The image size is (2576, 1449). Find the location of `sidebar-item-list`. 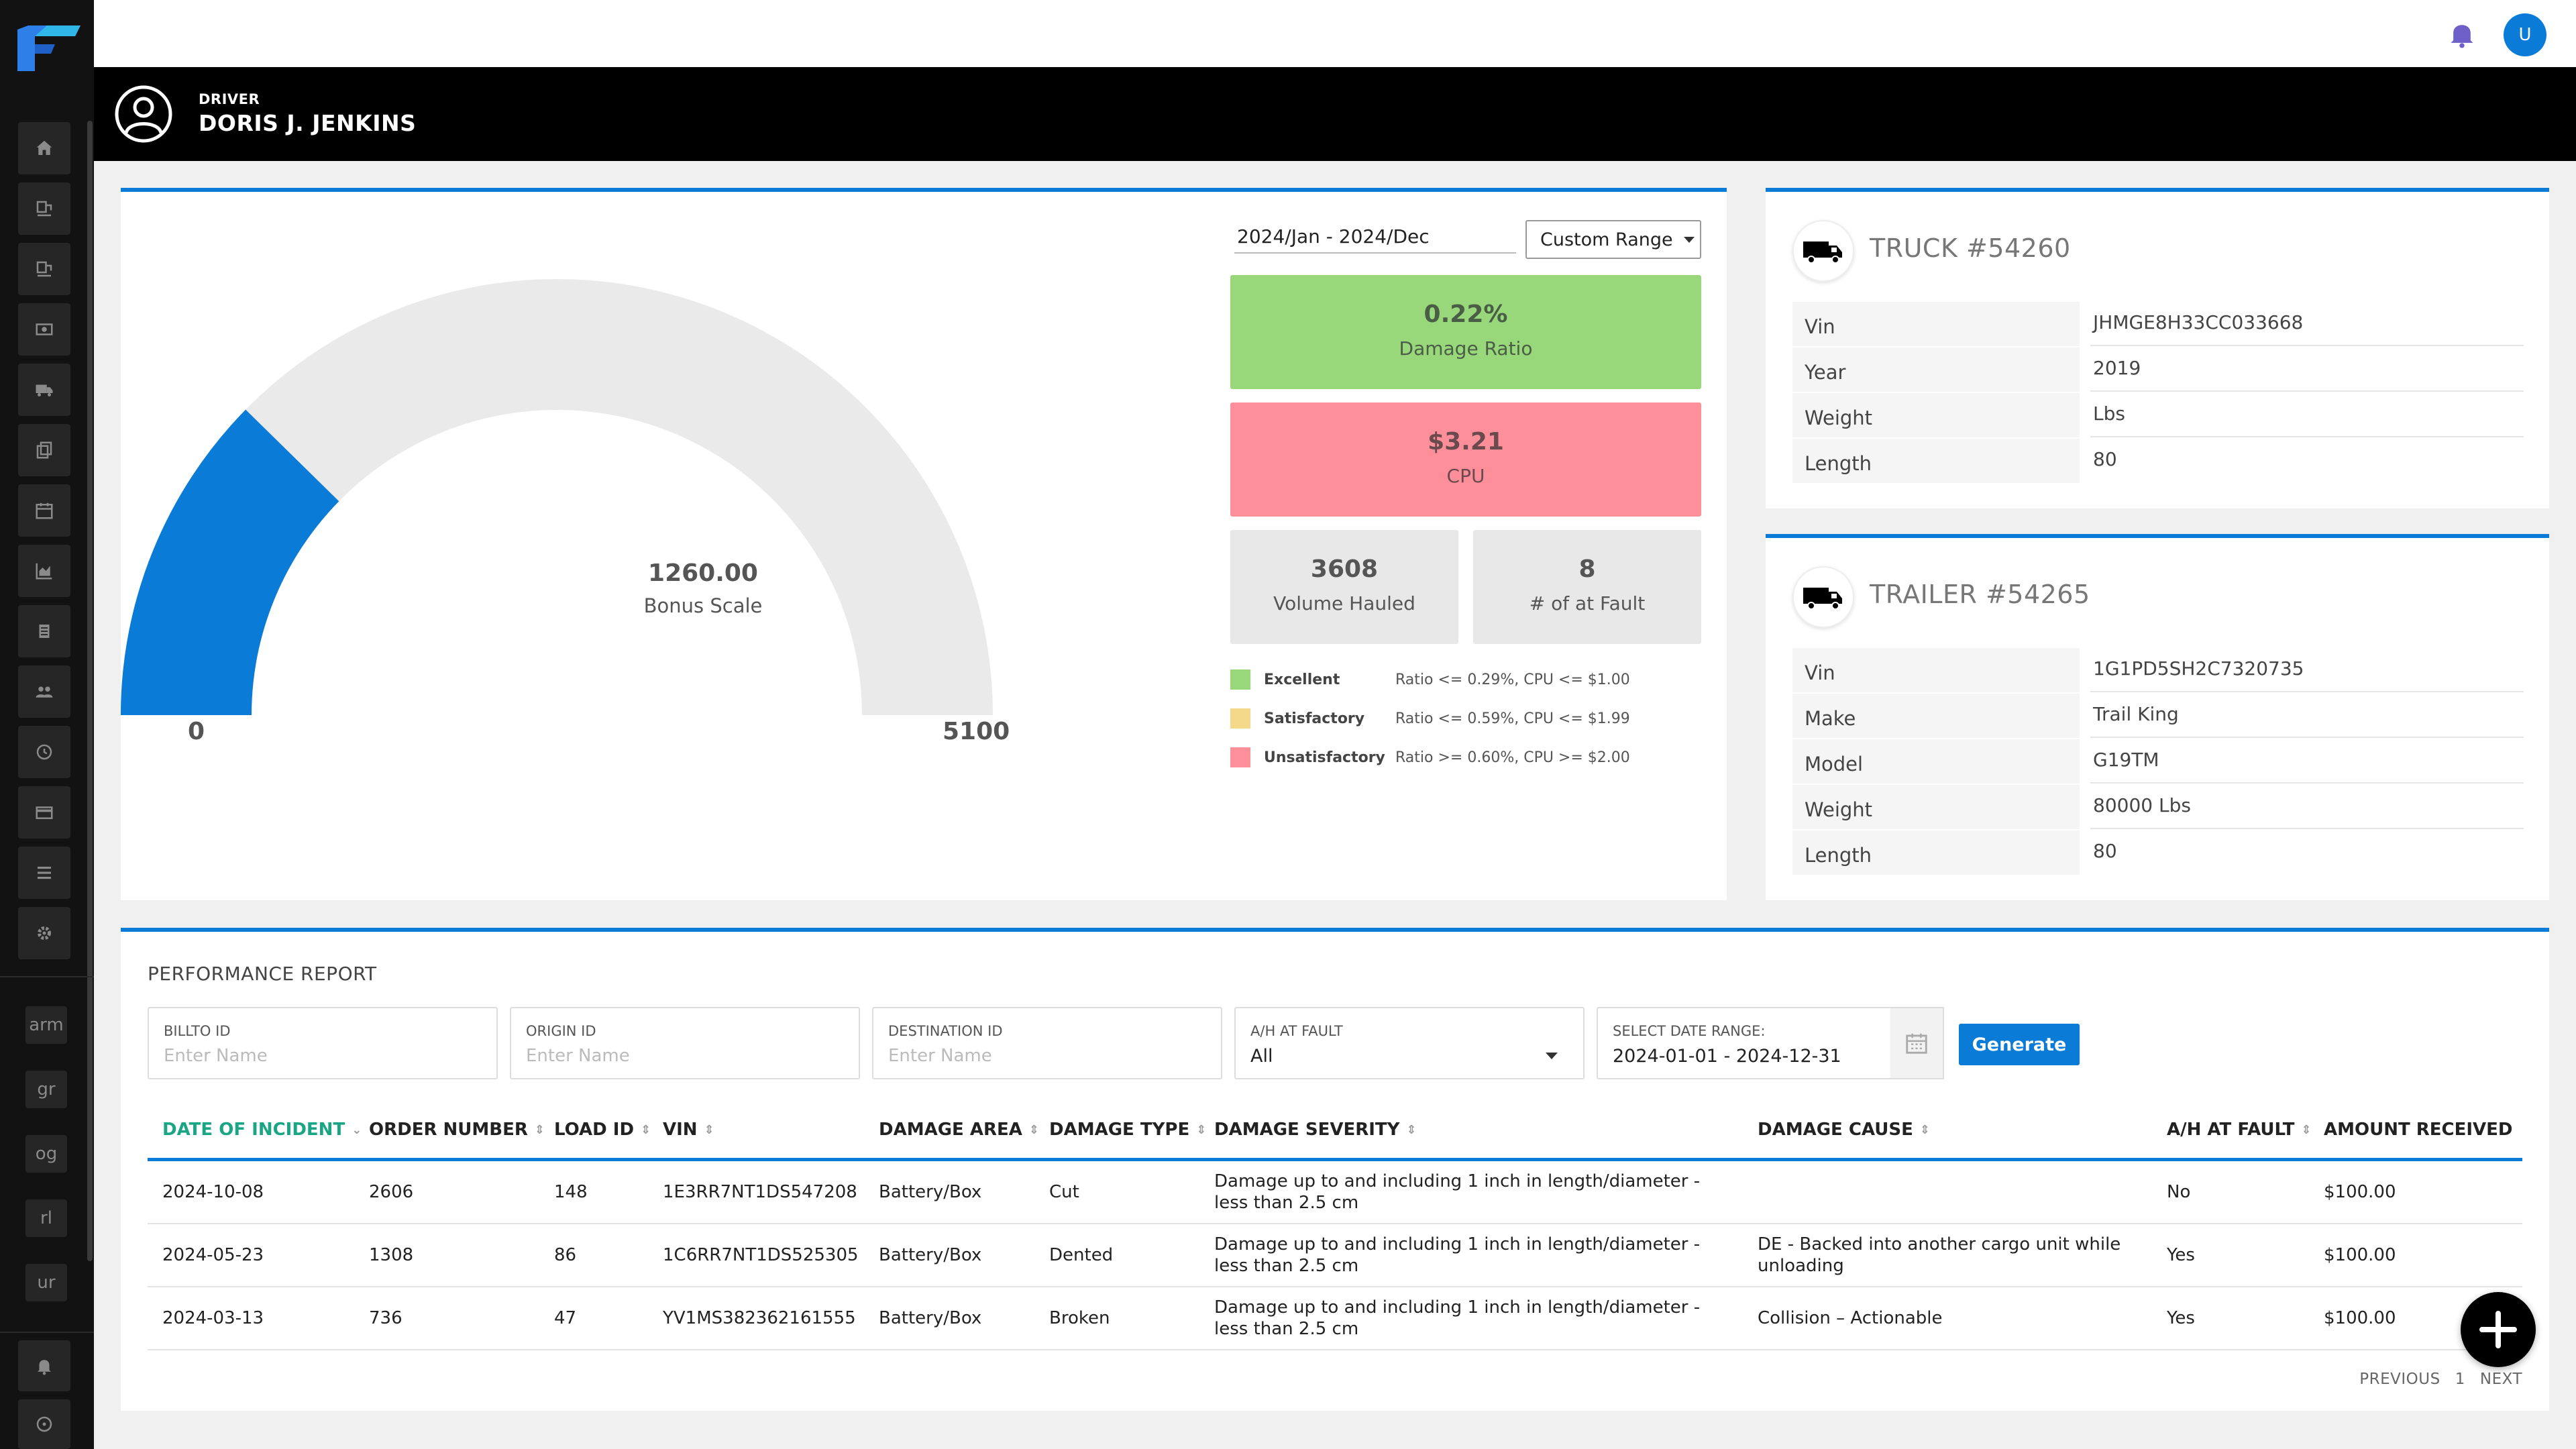

sidebar-item-list is located at coordinates (44, 631).